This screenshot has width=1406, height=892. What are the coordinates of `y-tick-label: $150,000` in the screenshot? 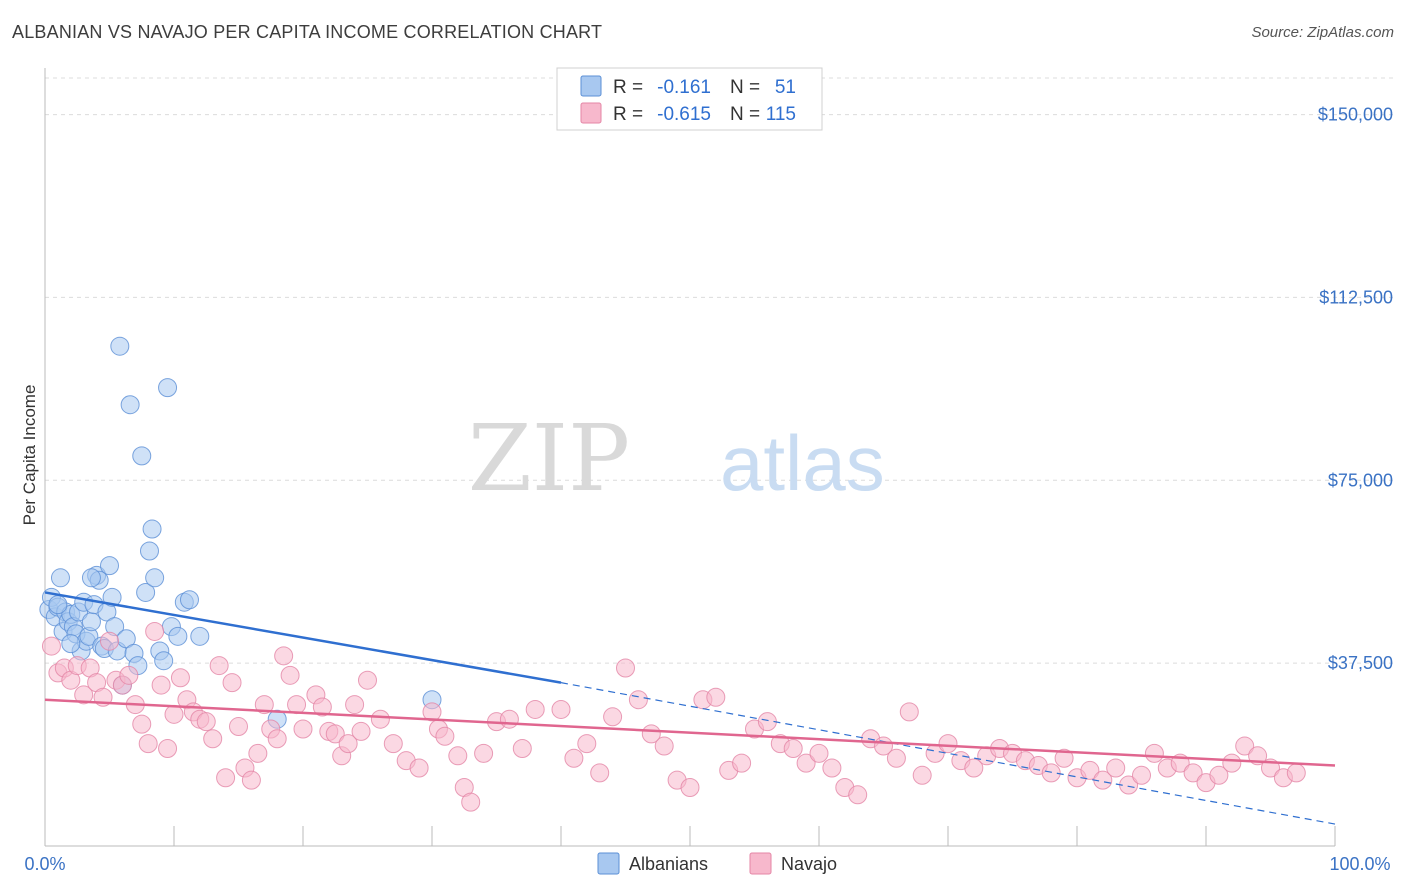 It's located at (1355, 115).